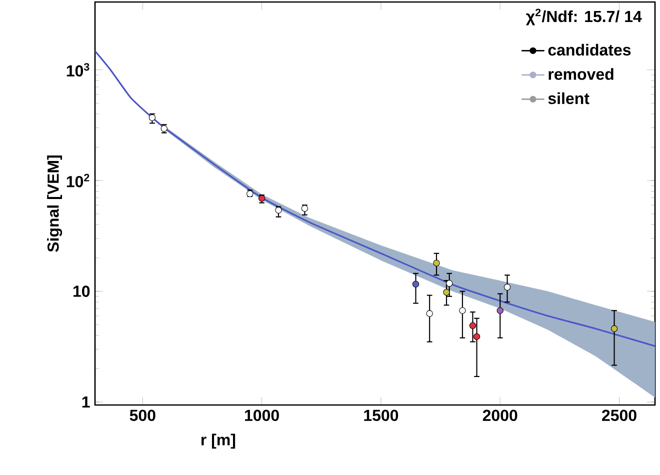 The image size is (660, 475). What do you see at coordinates (78, 181) in the screenshot?
I see `y-tick-label: 10$^{2}$` at bounding box center [78, 181].